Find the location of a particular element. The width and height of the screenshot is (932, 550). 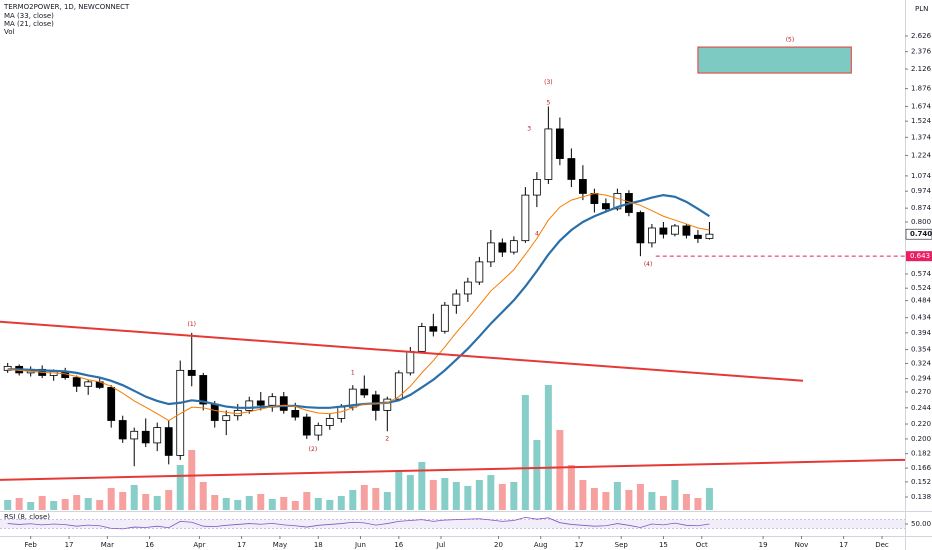

wave-label: (2) is located at coordinates (313, 449).